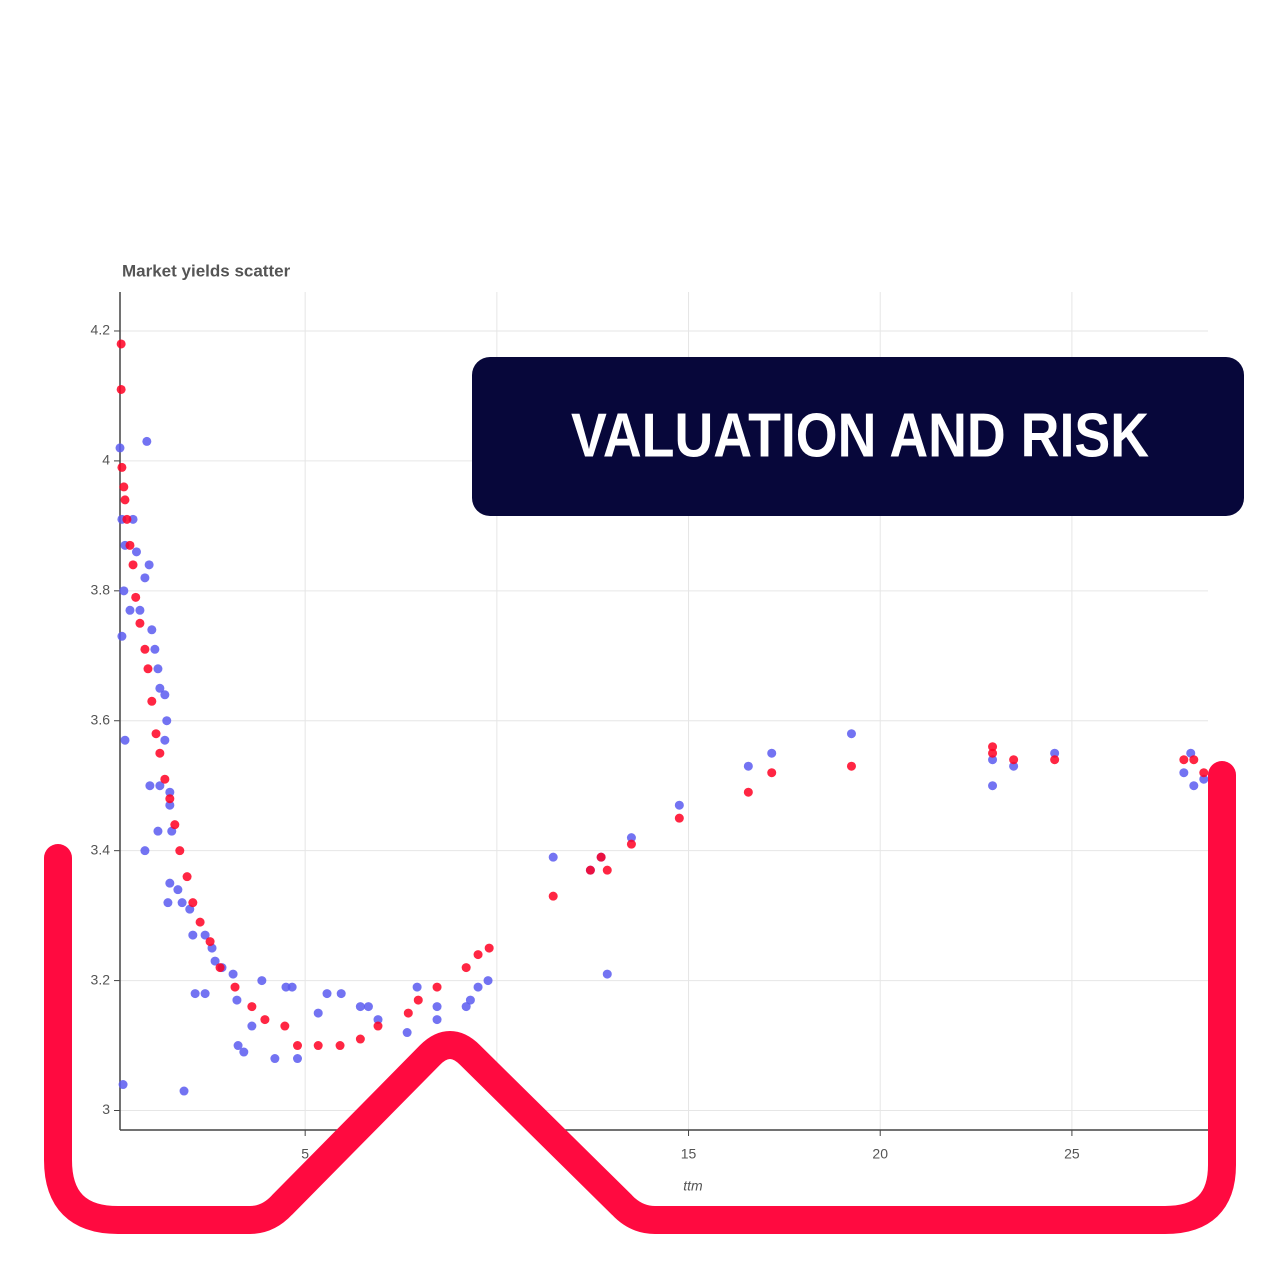  I want to click on y-tick-label: 3.2, so click(101, 979).